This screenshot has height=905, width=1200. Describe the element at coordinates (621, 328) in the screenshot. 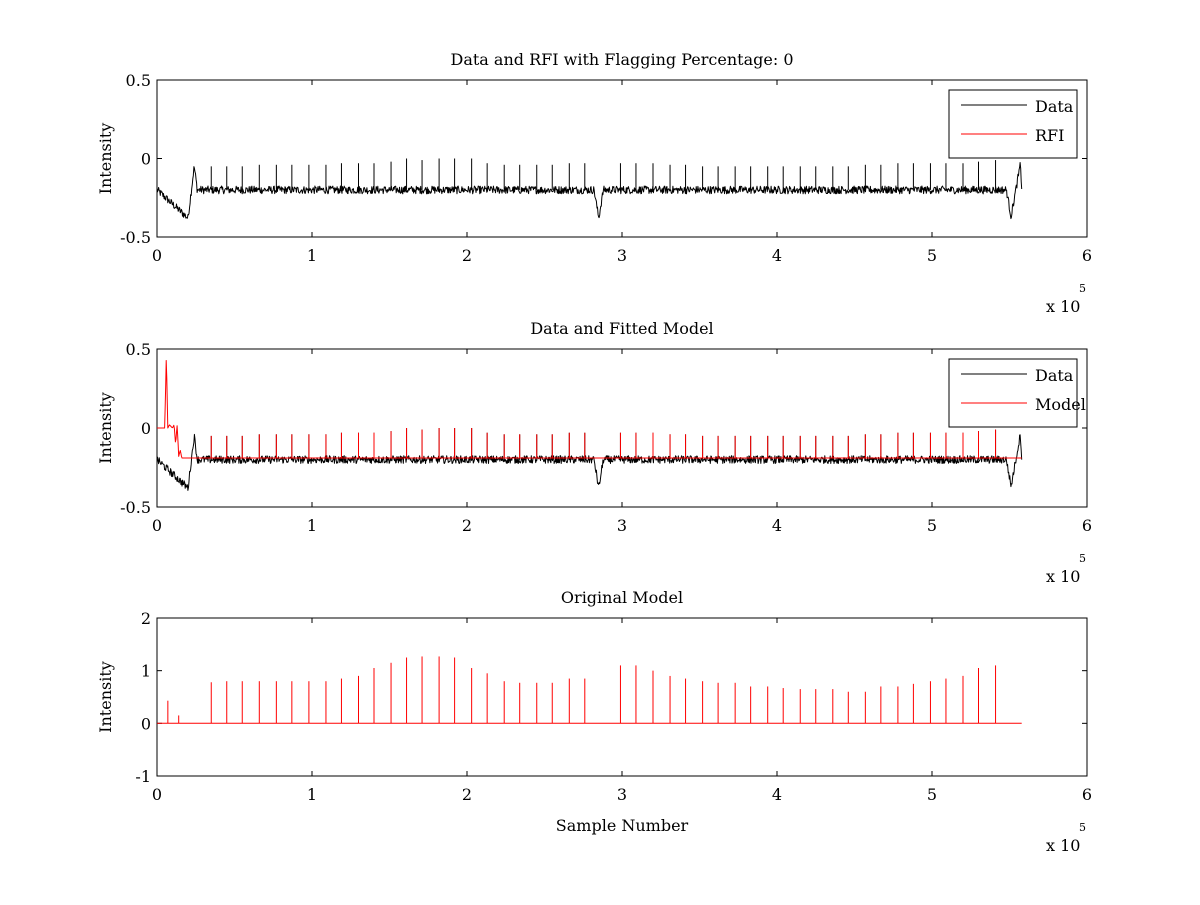

I see `chart-title: Data and Fitted Model` at that location.